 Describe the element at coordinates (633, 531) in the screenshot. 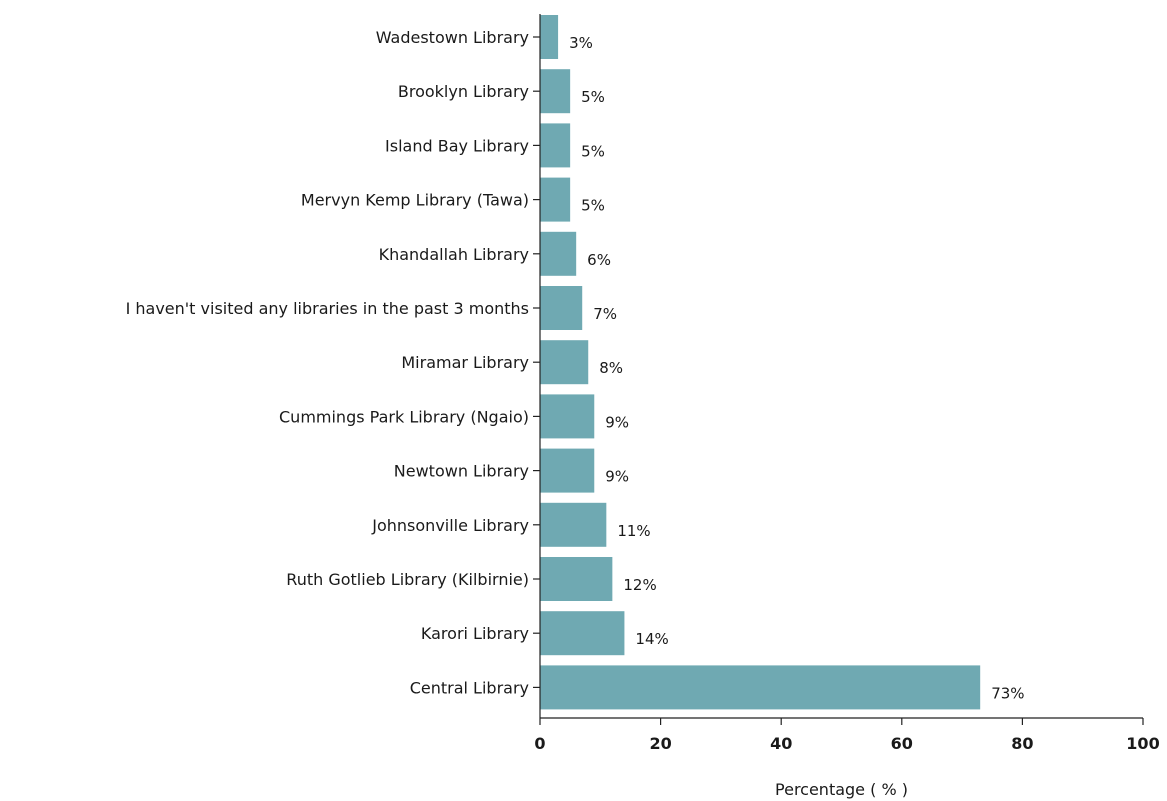

I see `data-label: 11%` at that location.